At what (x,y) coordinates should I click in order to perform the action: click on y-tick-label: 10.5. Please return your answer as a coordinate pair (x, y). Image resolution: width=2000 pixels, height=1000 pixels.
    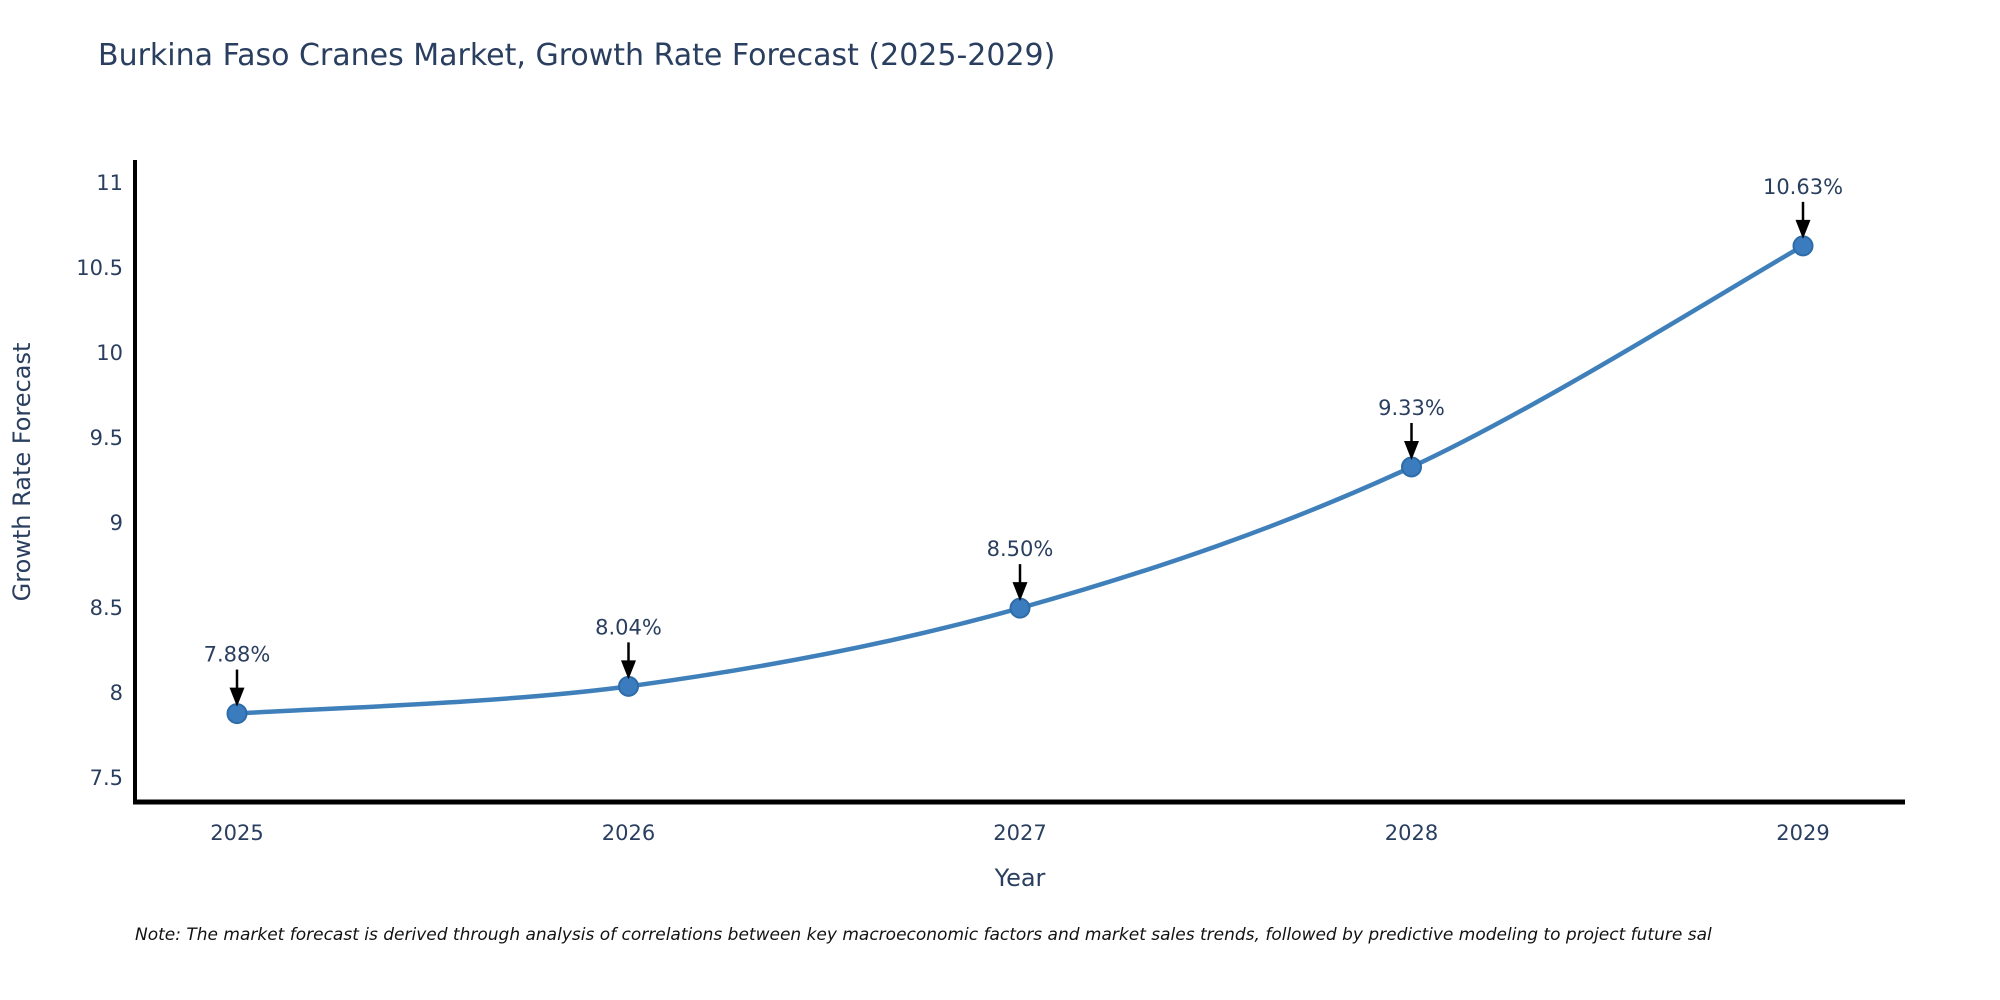
    Looking at the image, I should click on (99, 268).